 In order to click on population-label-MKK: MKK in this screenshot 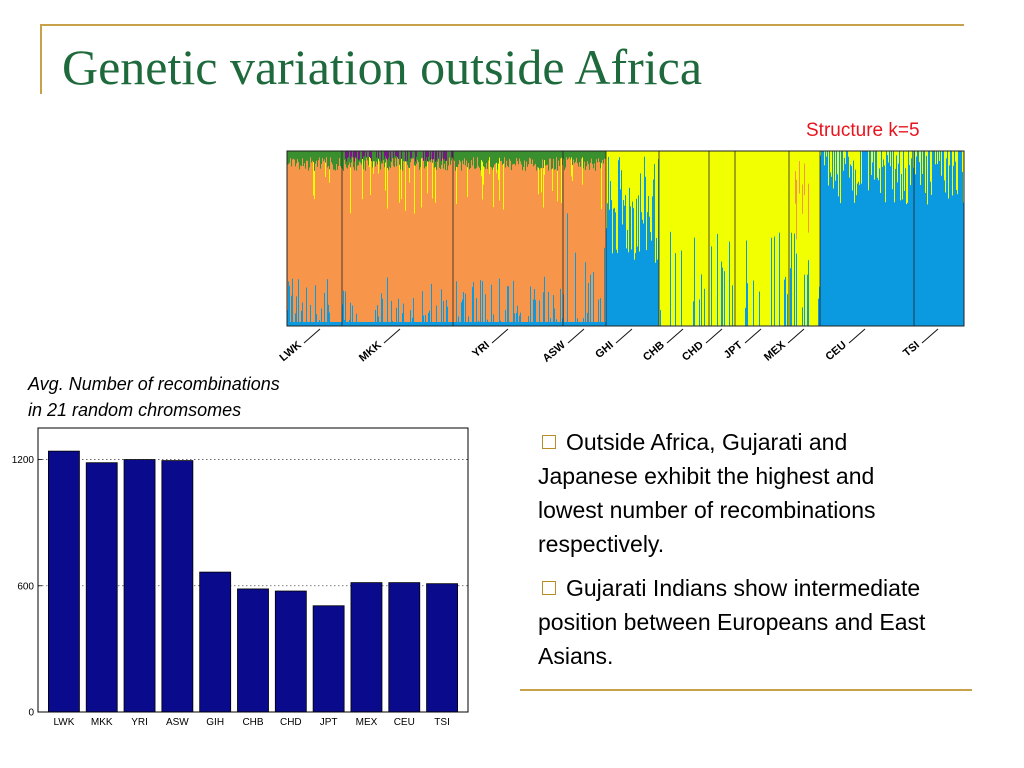, I will do `click(370, 351)`.